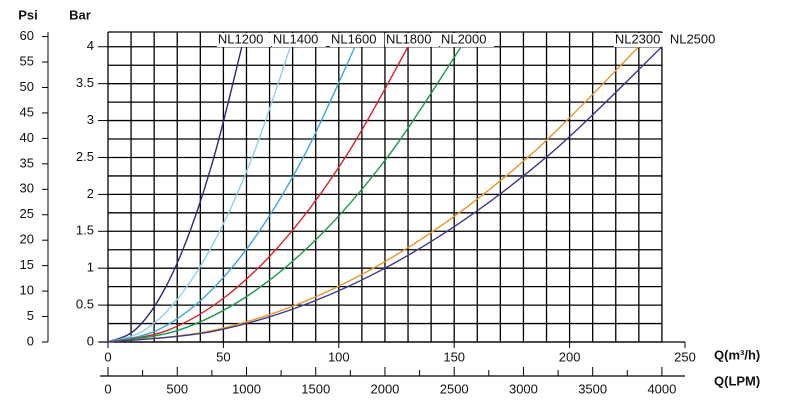 This screenshot has width=785, height=414. I want to click on y-tick-label: 1, so click(90, 267).